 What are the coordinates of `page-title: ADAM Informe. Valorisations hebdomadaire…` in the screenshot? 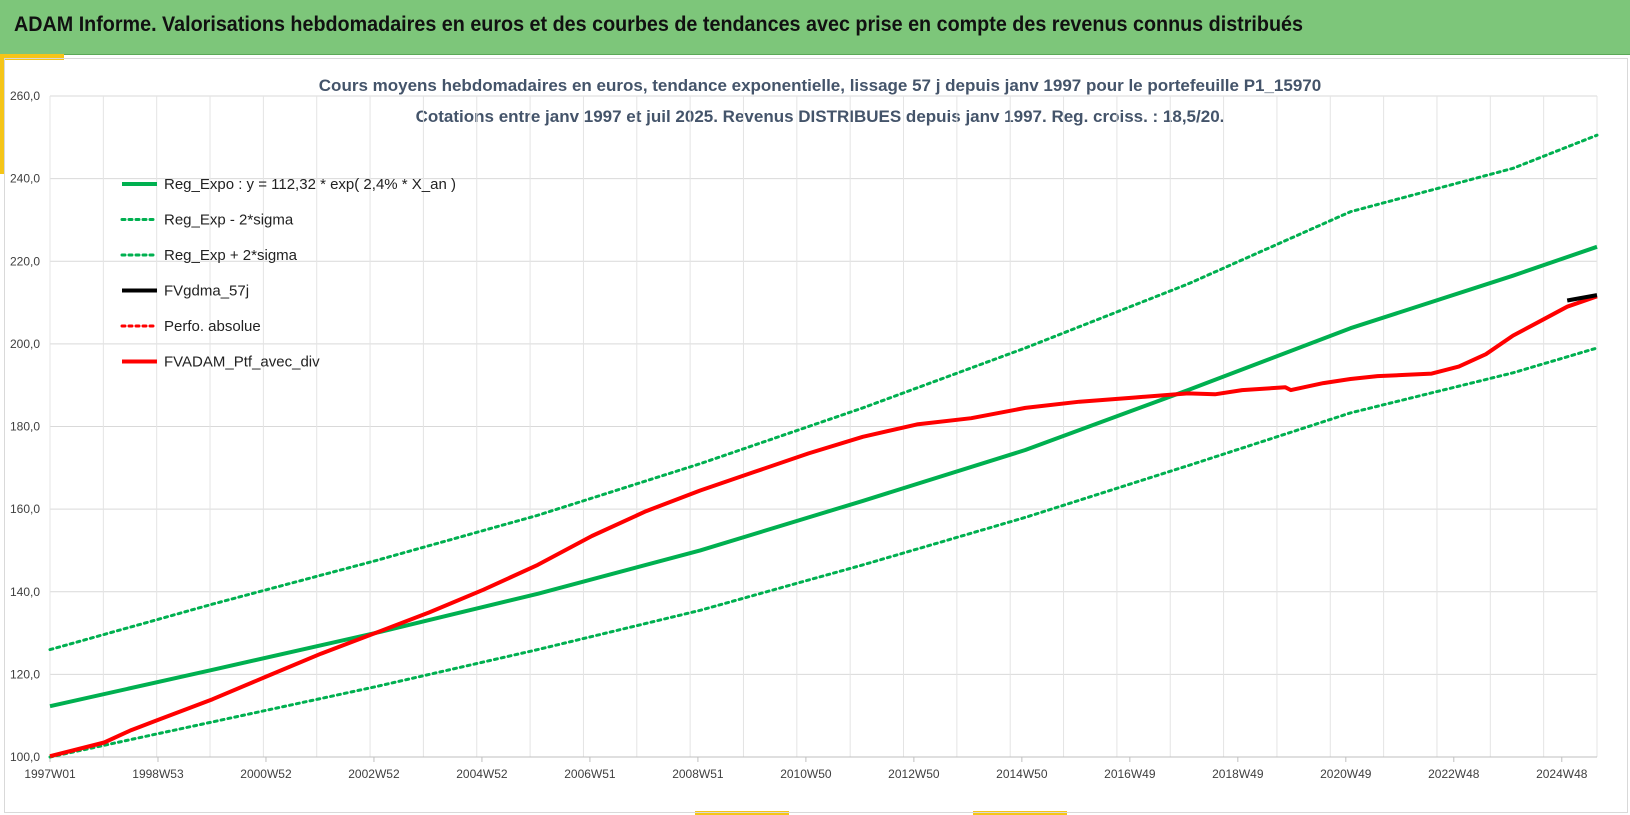 It's located at (658, 24).